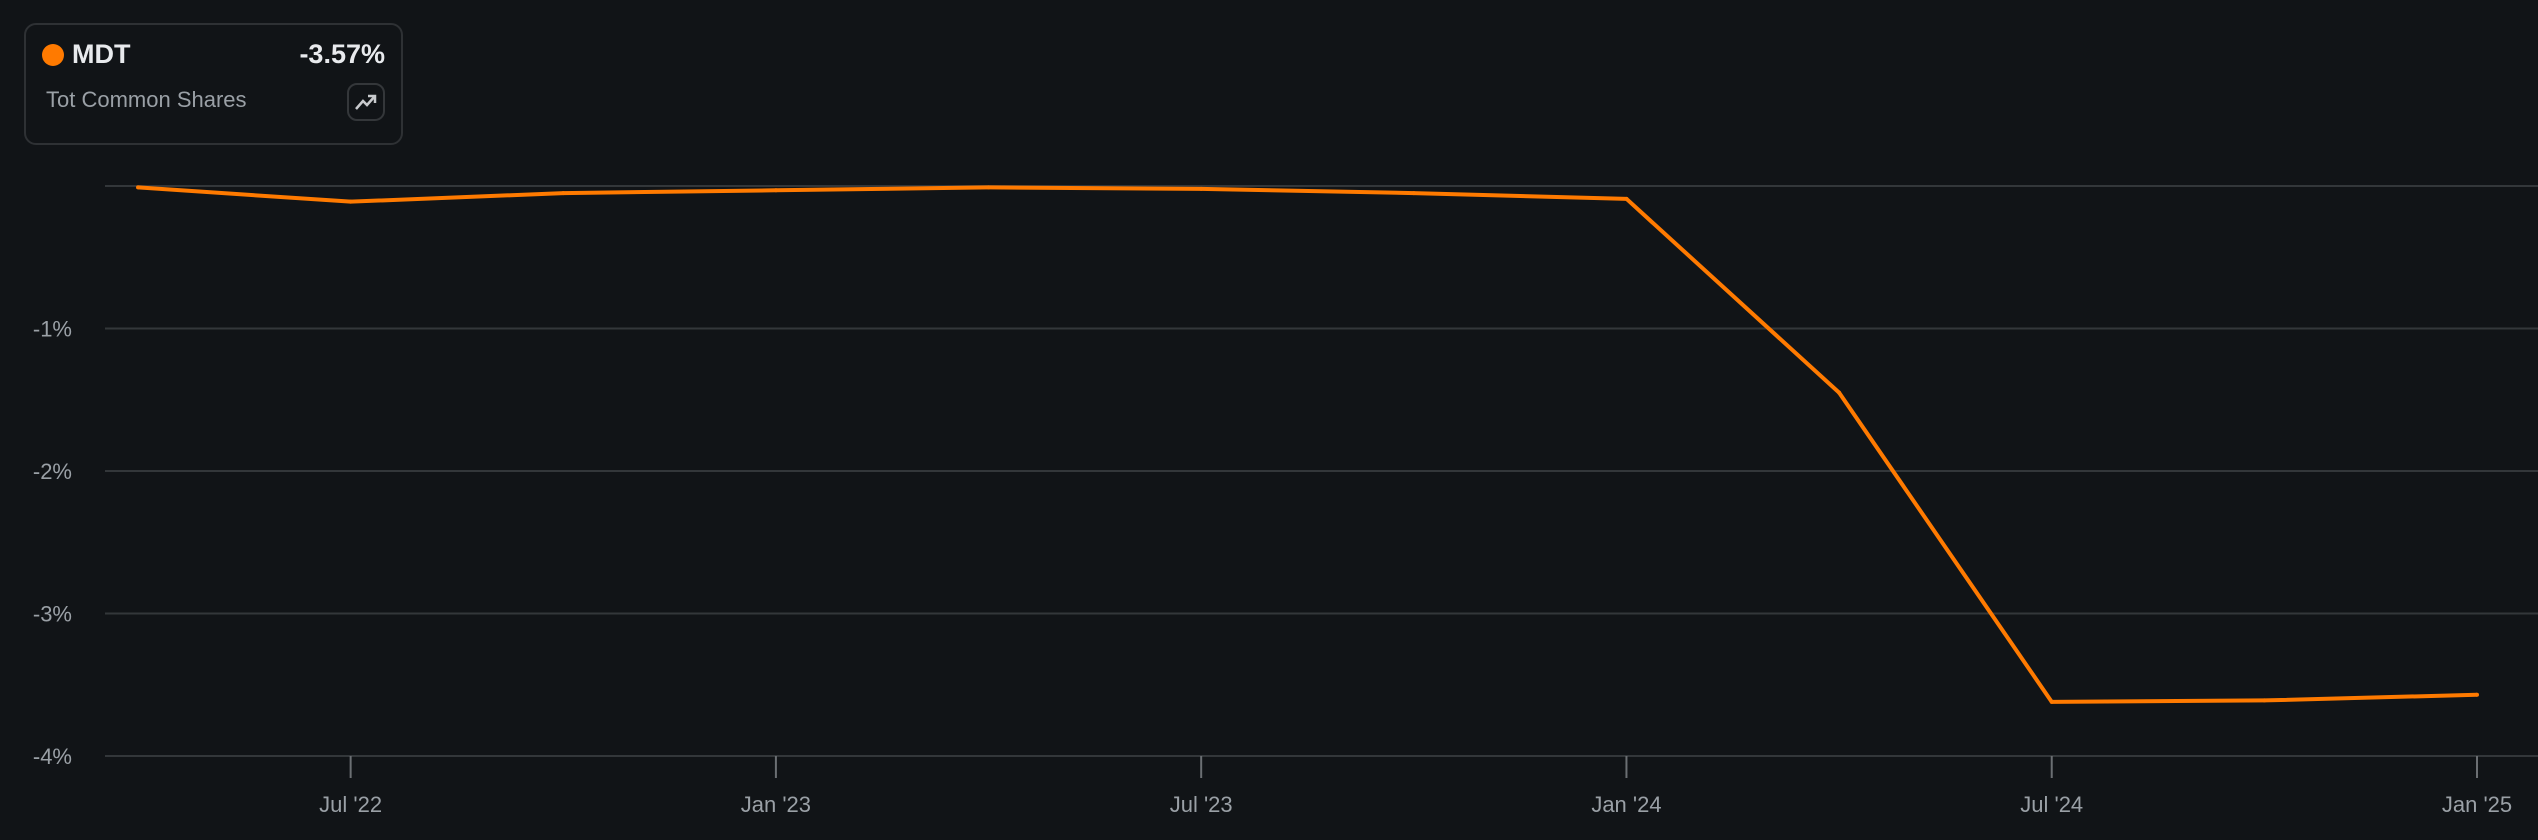 The width and height of the screenshot is (2538, 840). I want to click on legend-ticker: MDT, so click(101, 54).